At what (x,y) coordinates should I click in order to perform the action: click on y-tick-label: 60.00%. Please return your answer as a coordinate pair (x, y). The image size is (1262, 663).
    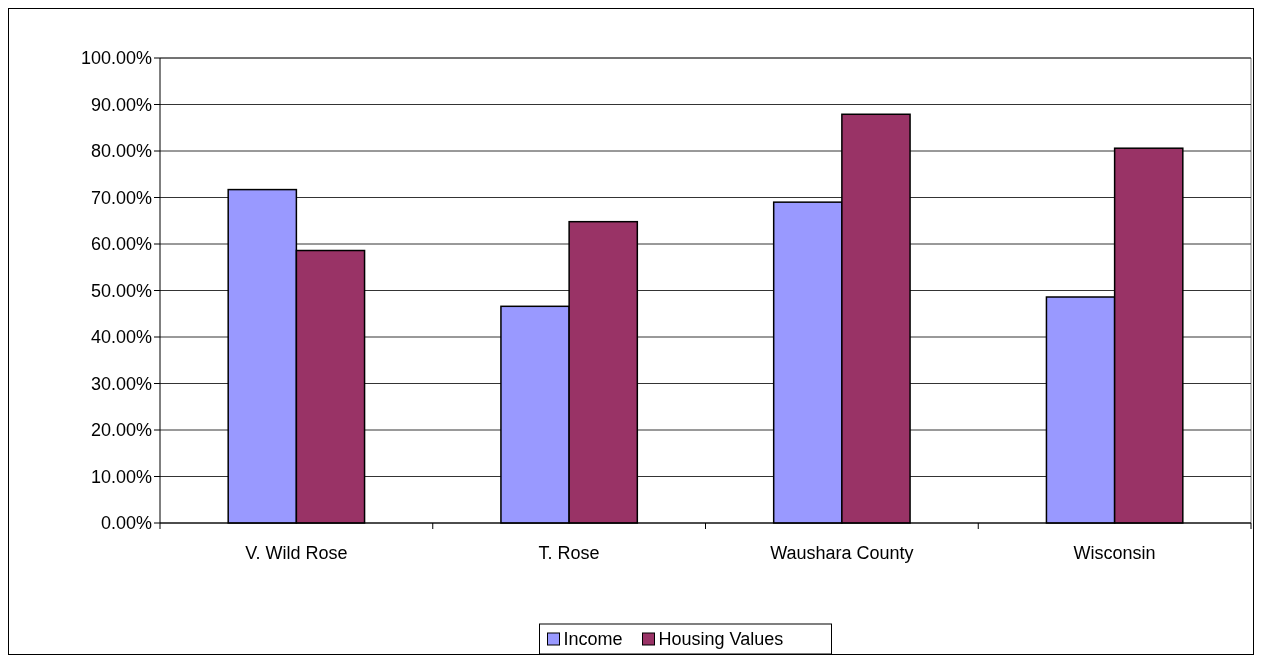
    Looking at the image, I should click on (121, 244).